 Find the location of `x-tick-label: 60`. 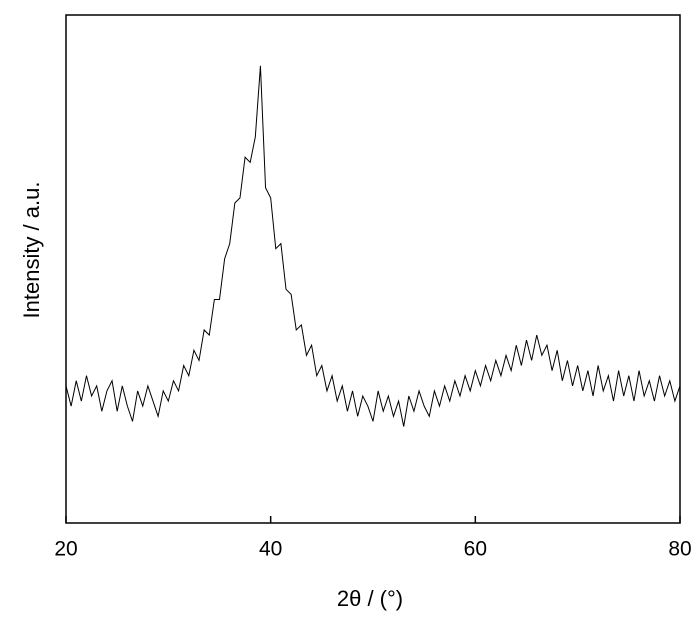

x-tick-label: 60 is located at coordinates (475, 549).